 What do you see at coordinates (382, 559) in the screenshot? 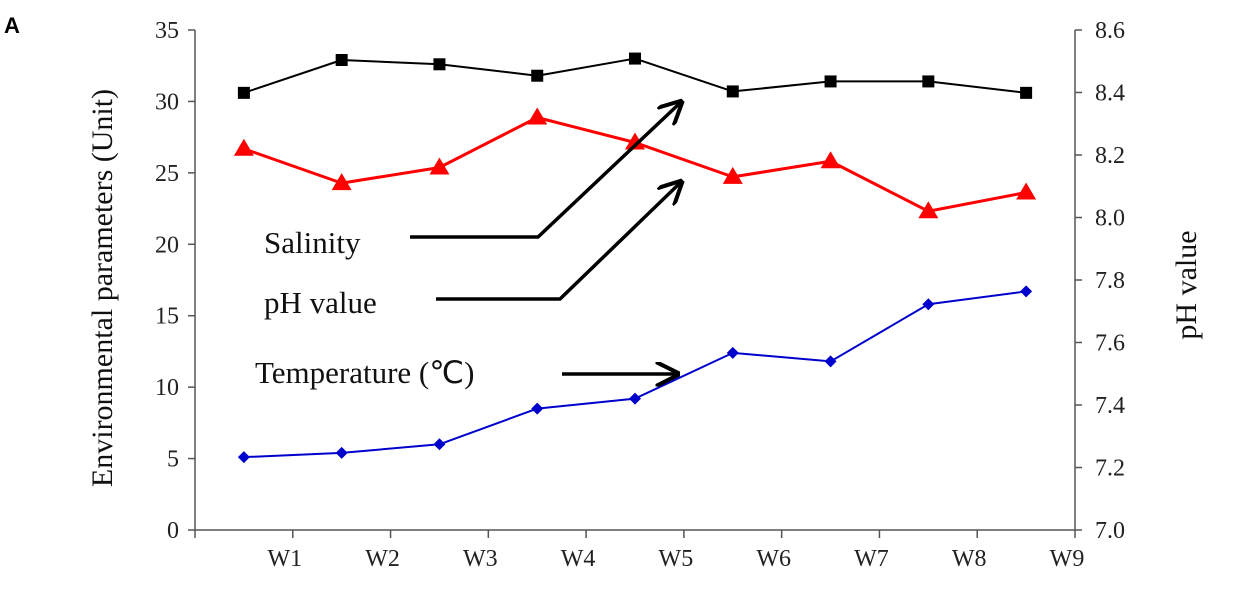
I see `x-axis-tick-label: W2` at bounding box center [382, 559].